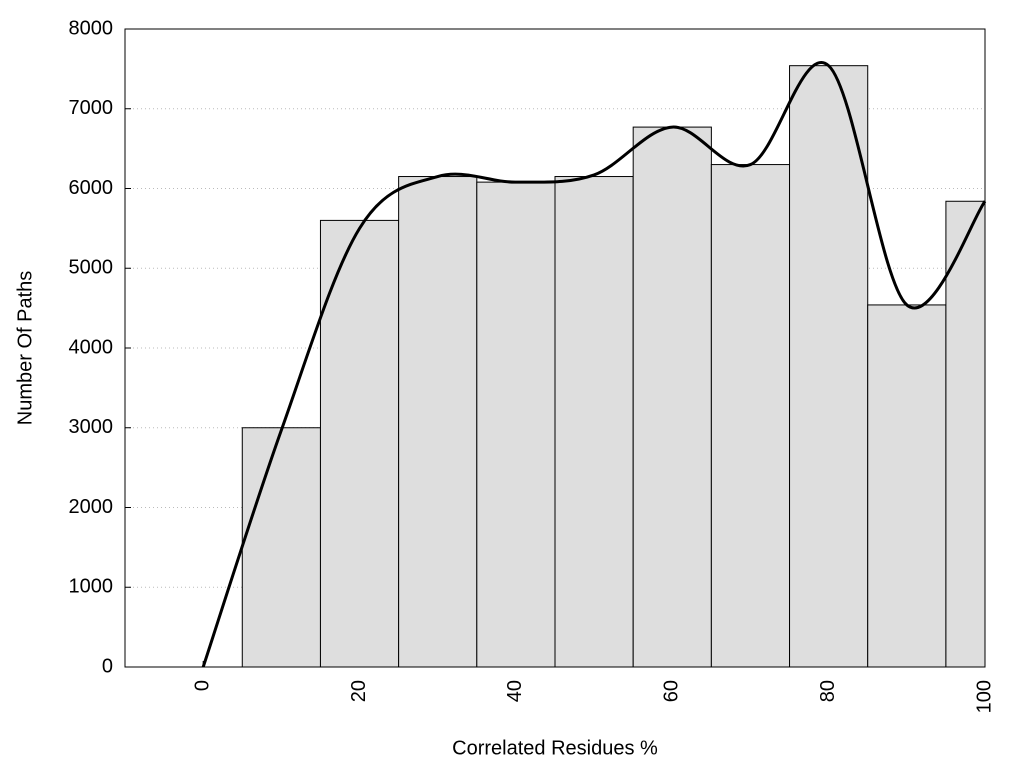 This screenshot has height=768, width=1024. What do you see at coordinates (984, 696) in the screenshot?
I see `x-tick-label: 100` at bounding box center [984, 696].